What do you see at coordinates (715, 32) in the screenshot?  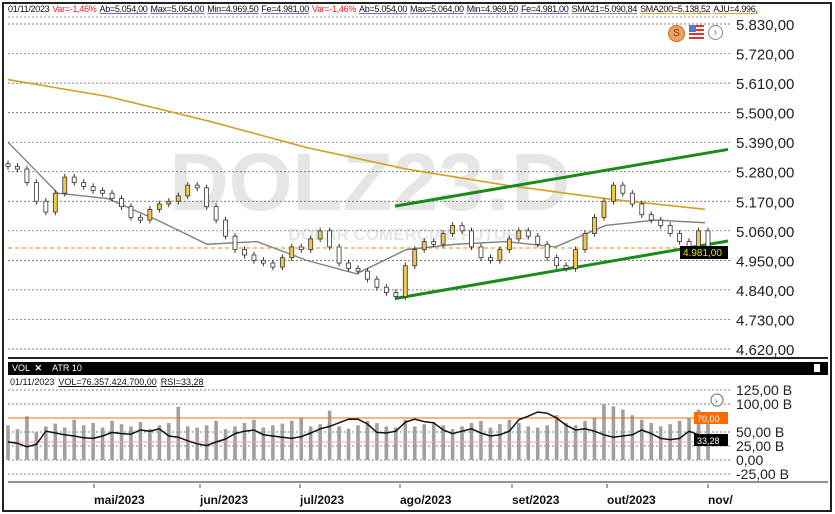 I see `next-arrow-icon: ›` at bounding box center [715, 32].